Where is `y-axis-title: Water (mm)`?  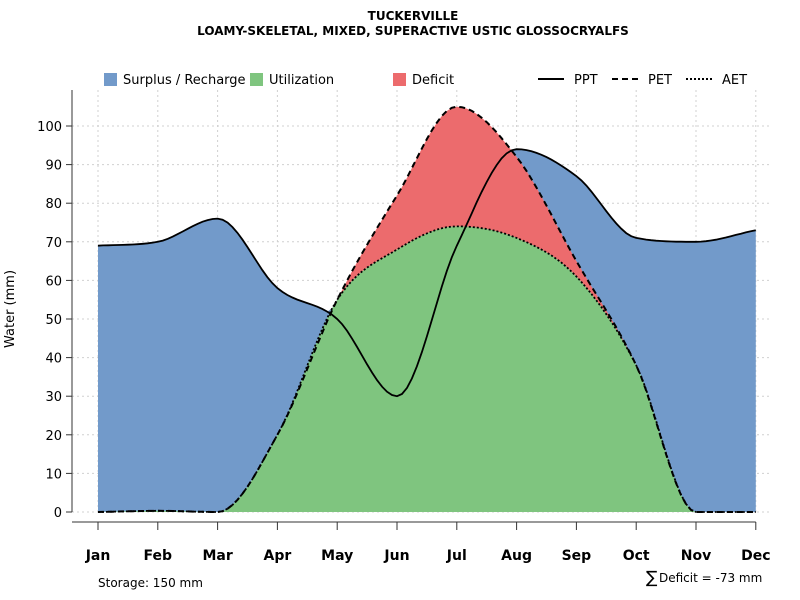
y-axis-title: Water (mm) is located at coordinates (10, 309).